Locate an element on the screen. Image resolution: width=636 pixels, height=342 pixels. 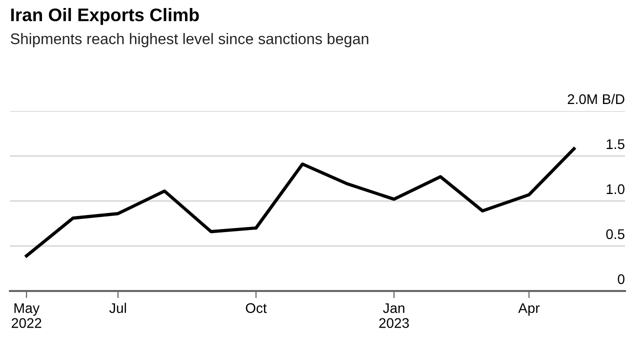
y-tick-label: 0 is located at coordinates (621, 279).